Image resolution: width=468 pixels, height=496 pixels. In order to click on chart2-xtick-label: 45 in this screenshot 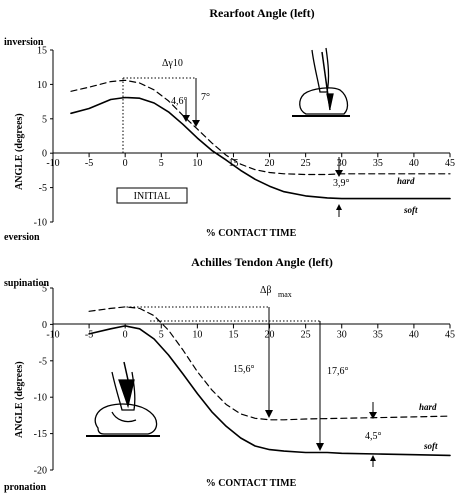, I will do `click(450, 334)`.